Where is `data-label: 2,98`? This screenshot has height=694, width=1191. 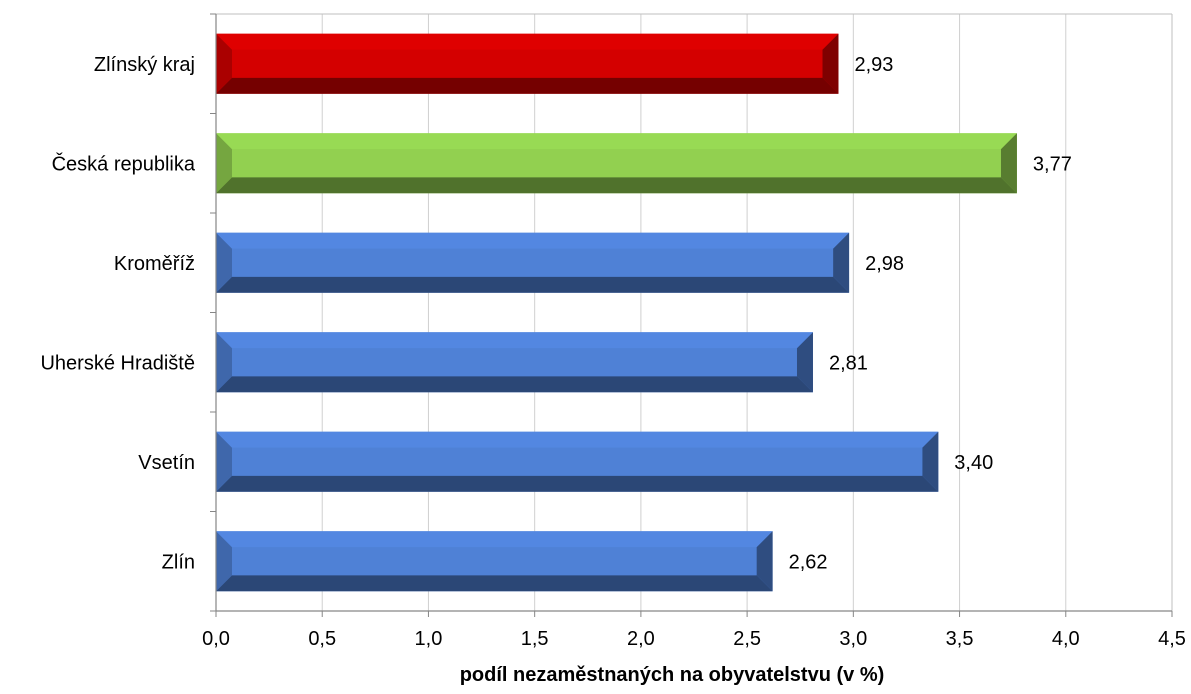 data-label: 2,98 is located at coordinates (884, 264).